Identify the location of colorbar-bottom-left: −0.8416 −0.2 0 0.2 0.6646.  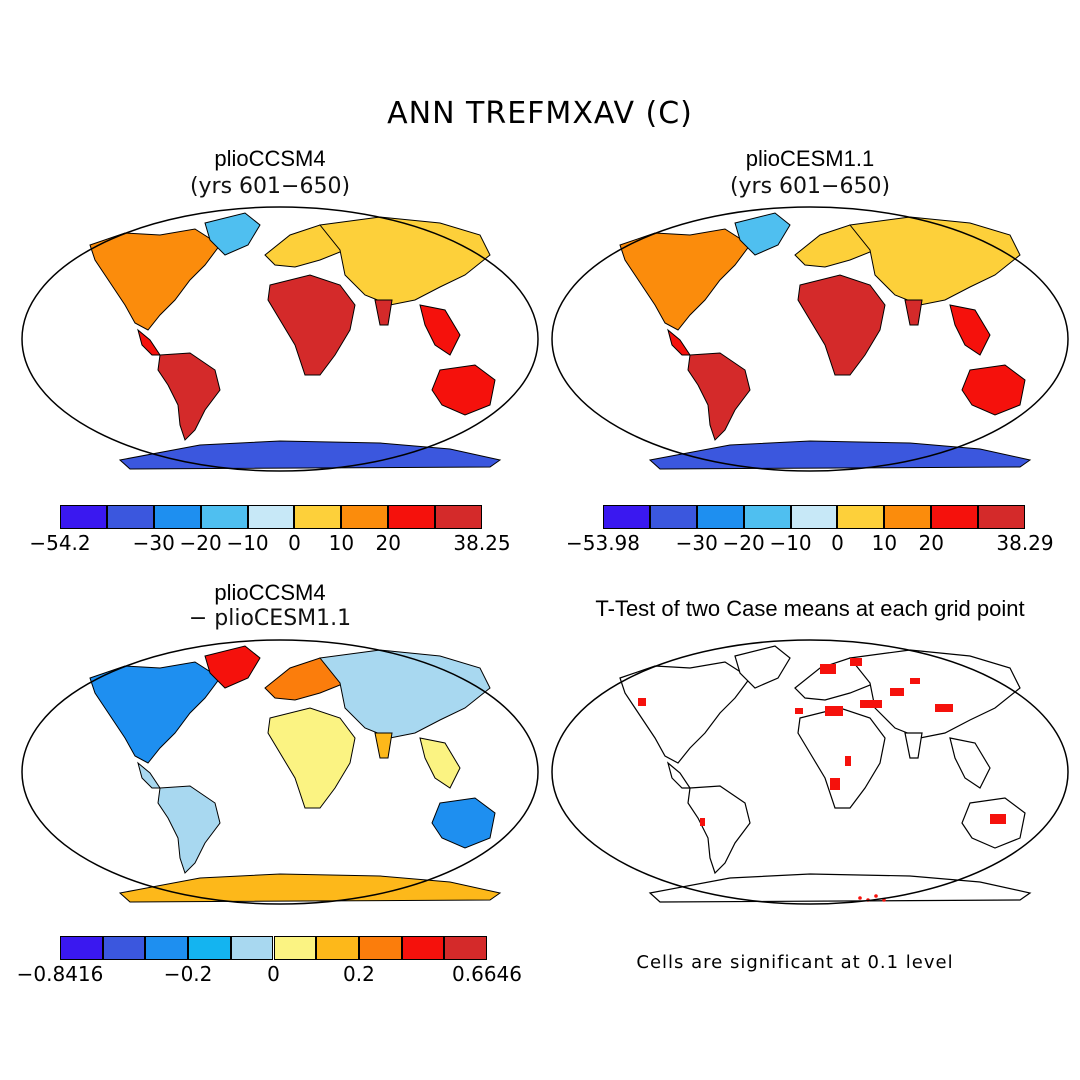
(269, 961).